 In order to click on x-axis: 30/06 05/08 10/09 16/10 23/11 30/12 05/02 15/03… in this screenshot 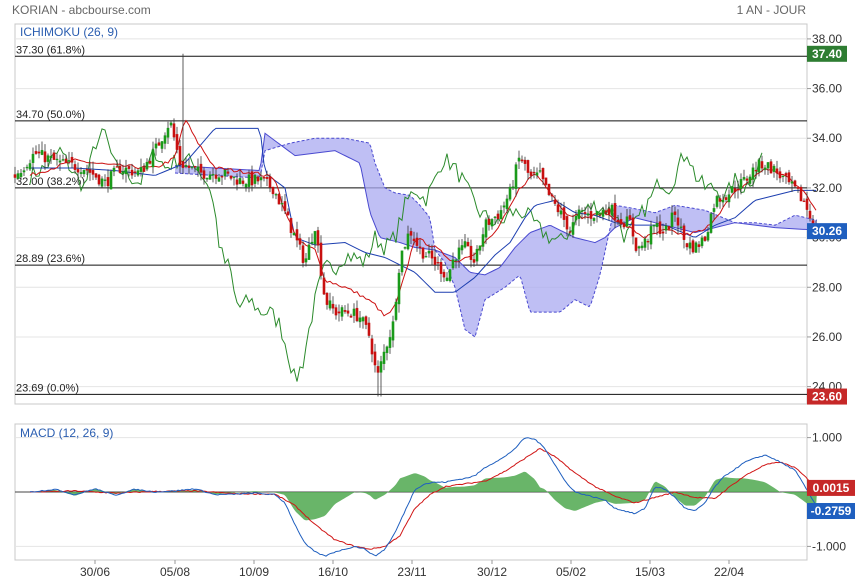, I will do `click(412, 569)`.